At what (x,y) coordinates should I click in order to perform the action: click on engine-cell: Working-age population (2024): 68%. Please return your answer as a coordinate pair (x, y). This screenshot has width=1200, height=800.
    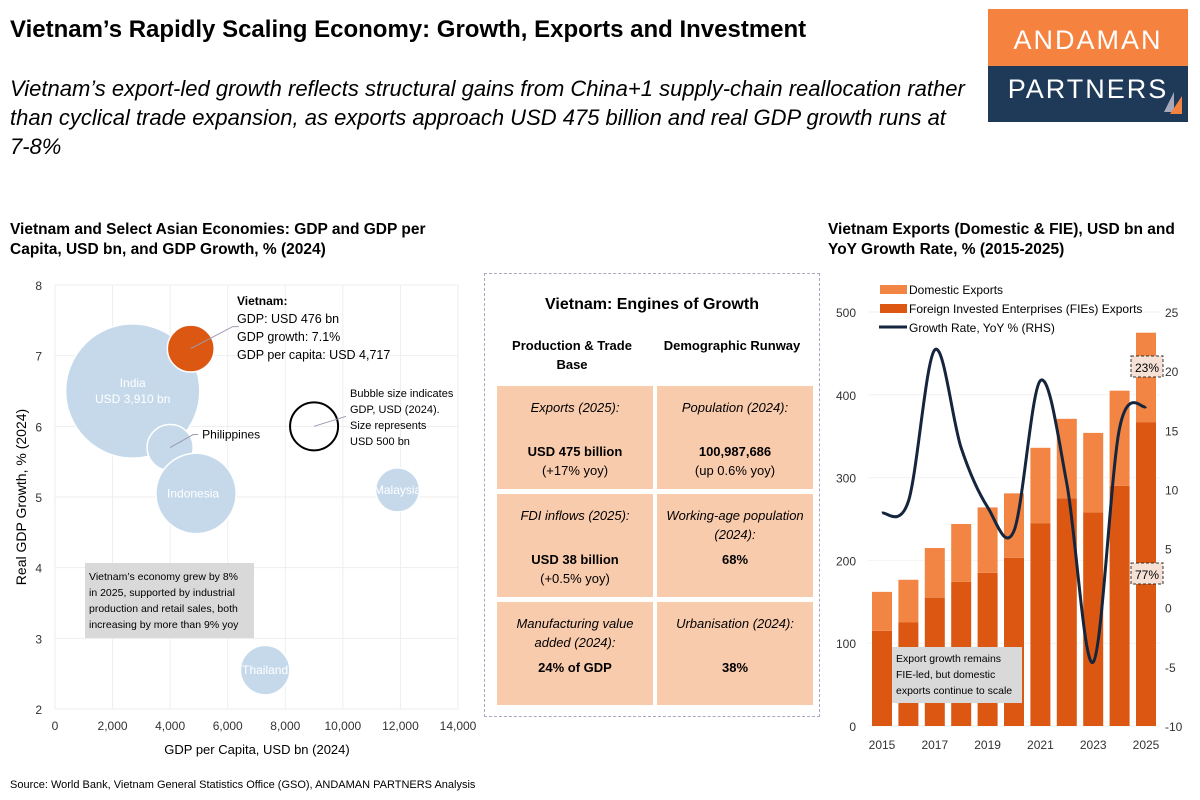
    Looking at the image, I should click on (735, 545).